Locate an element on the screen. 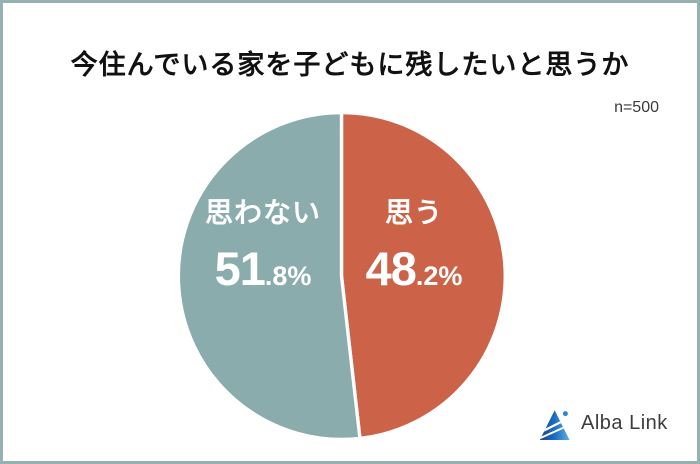 This screenshot has width=700, height=464. sample-size-label: n=500 is located at coordinates (636, 107).